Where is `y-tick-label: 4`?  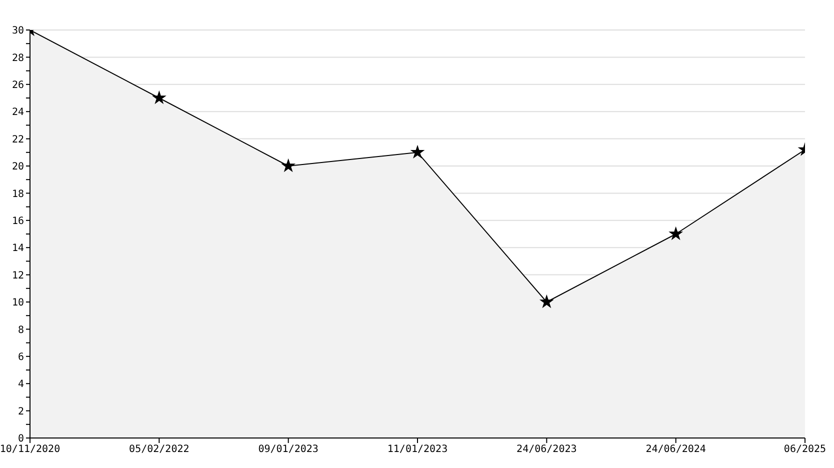
y-tick-label: 4 is located at coordinates (21, 384).